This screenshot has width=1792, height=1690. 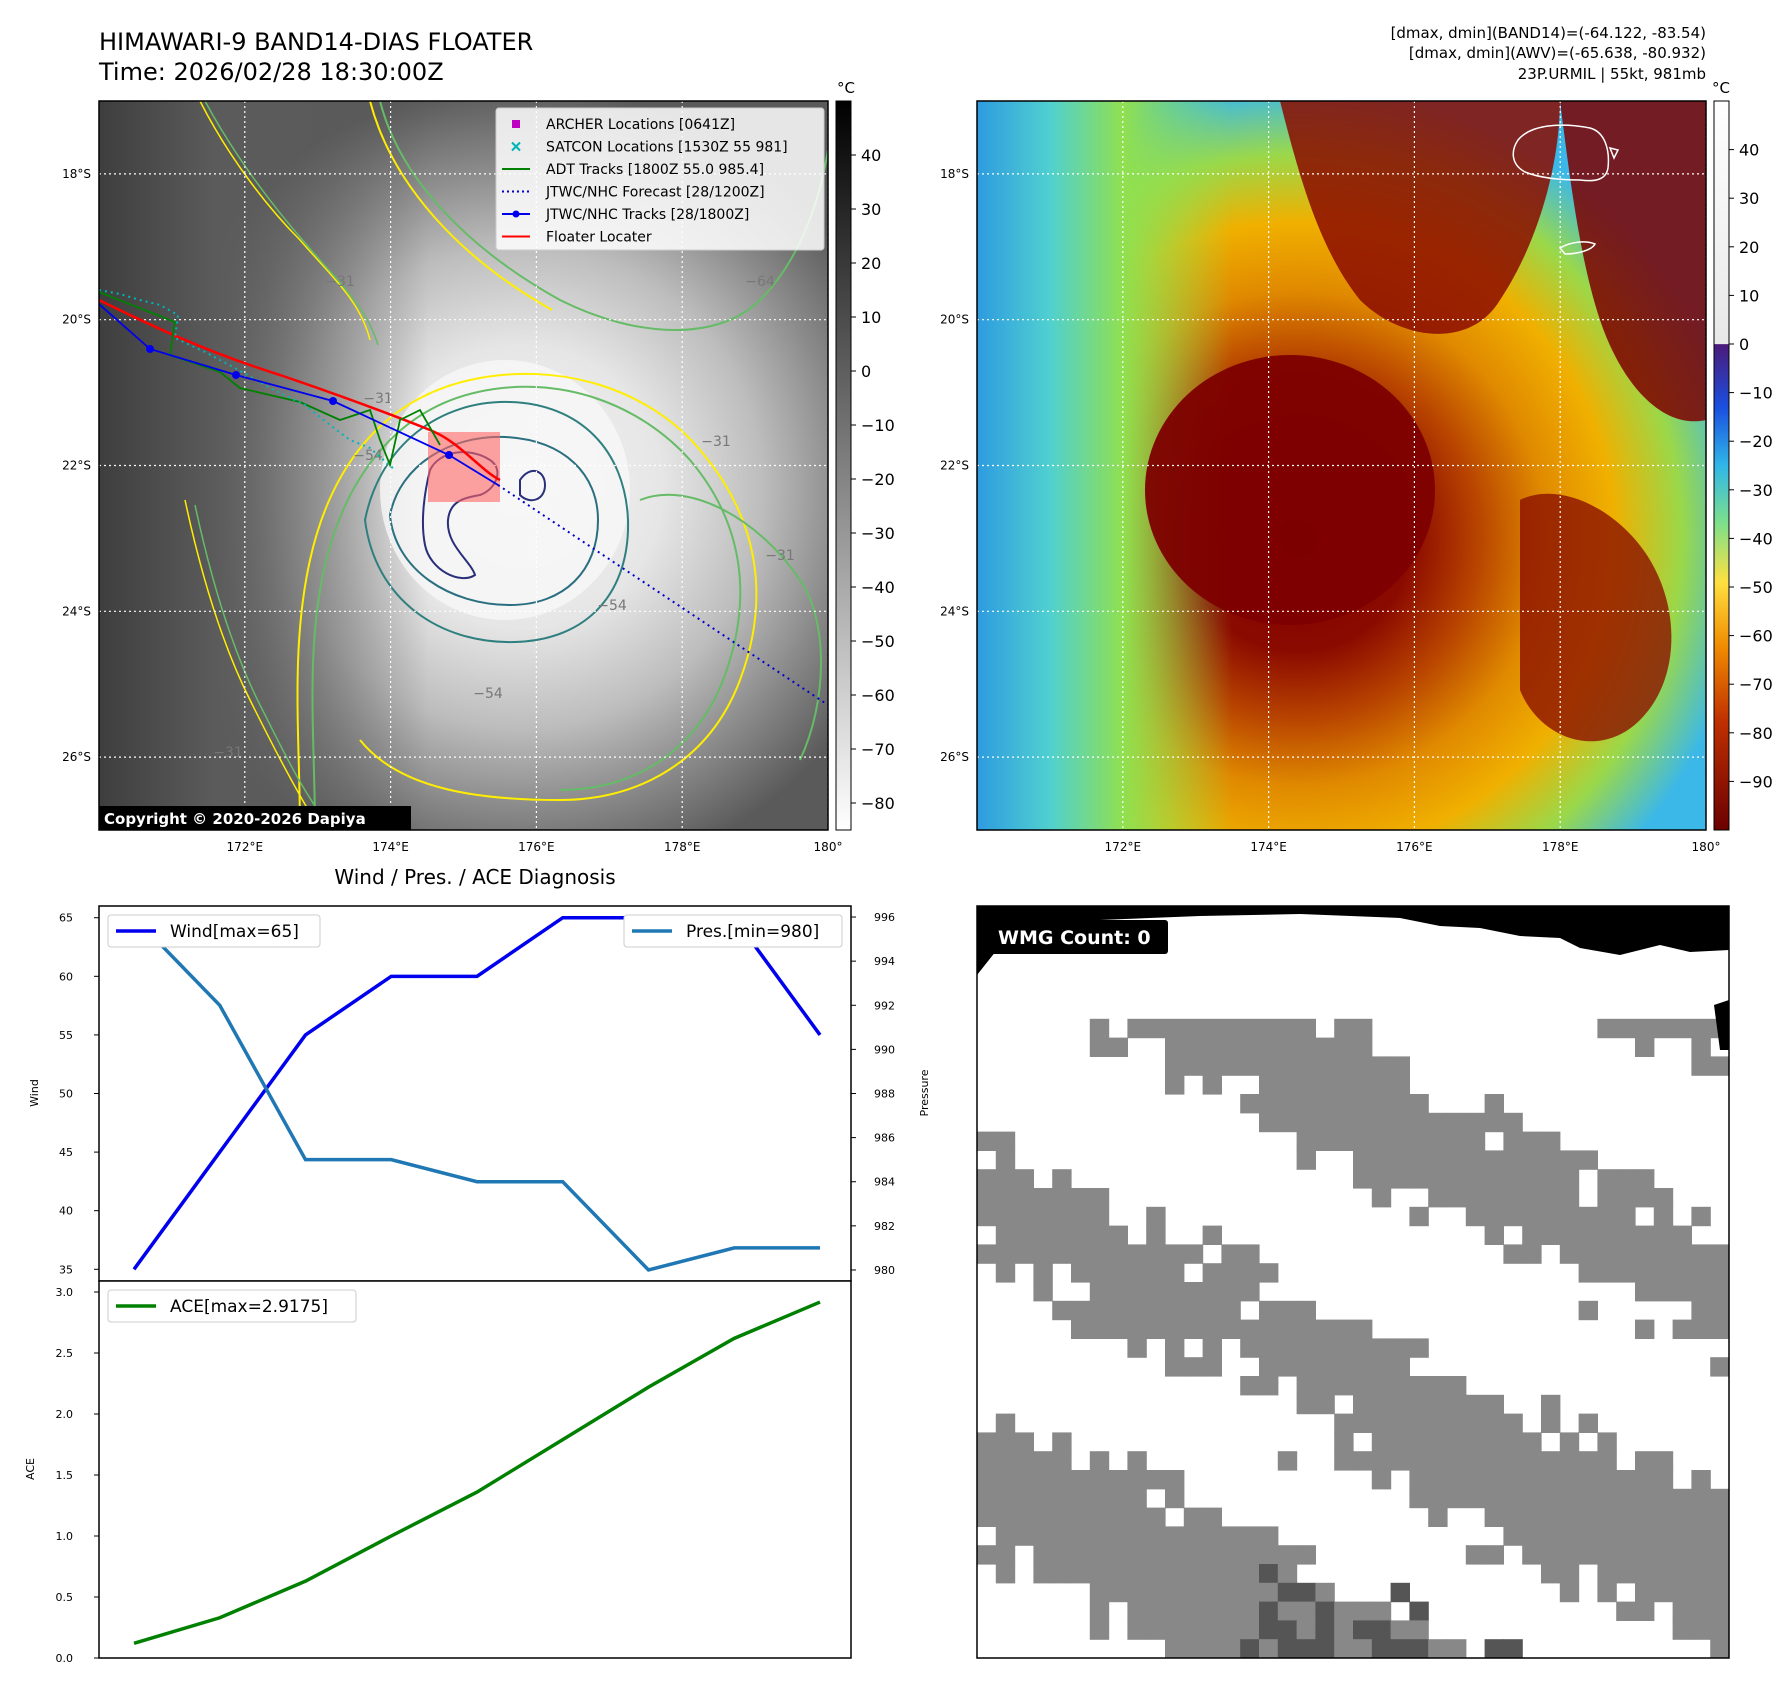 I want to click on awv-lon-label: 174°E, so click(x=1268, y=847).